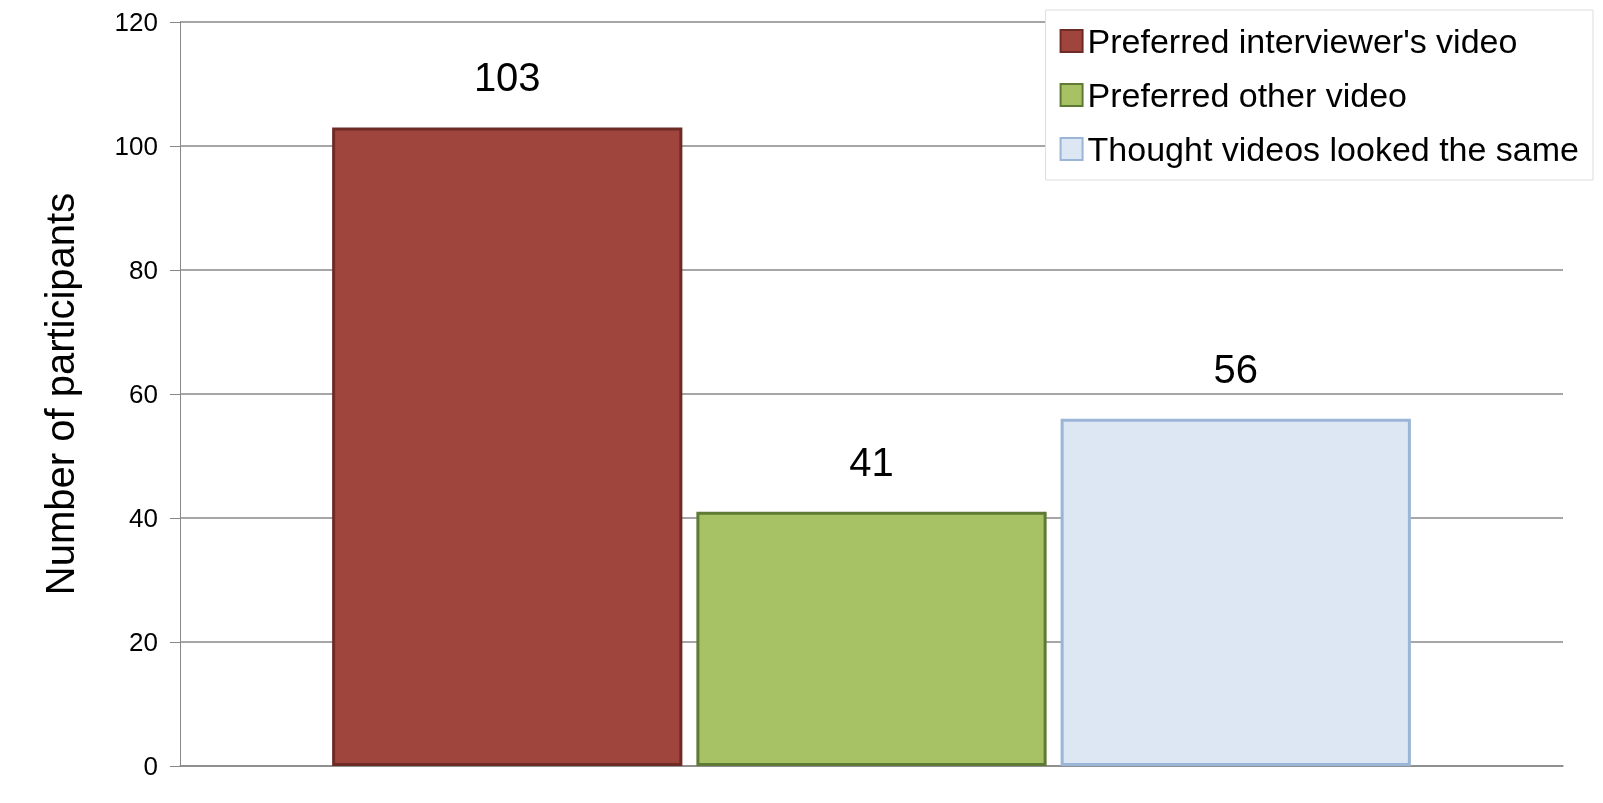 This screenshot has width=1603, height=803. I want to click on data-label: 56, so click(1235, 368).